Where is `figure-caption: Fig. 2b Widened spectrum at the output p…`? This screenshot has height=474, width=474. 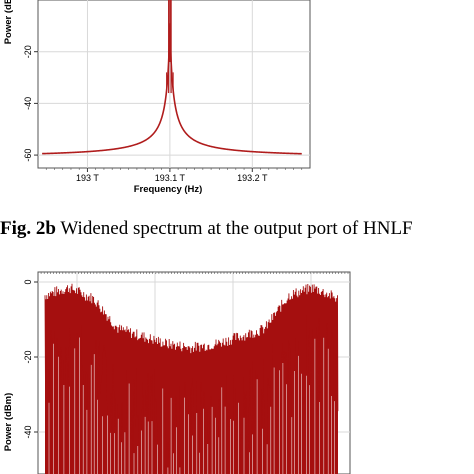 figure-caption: Fig. 2b Widened spectrum at the output p… is located at coordinates (237, 233).